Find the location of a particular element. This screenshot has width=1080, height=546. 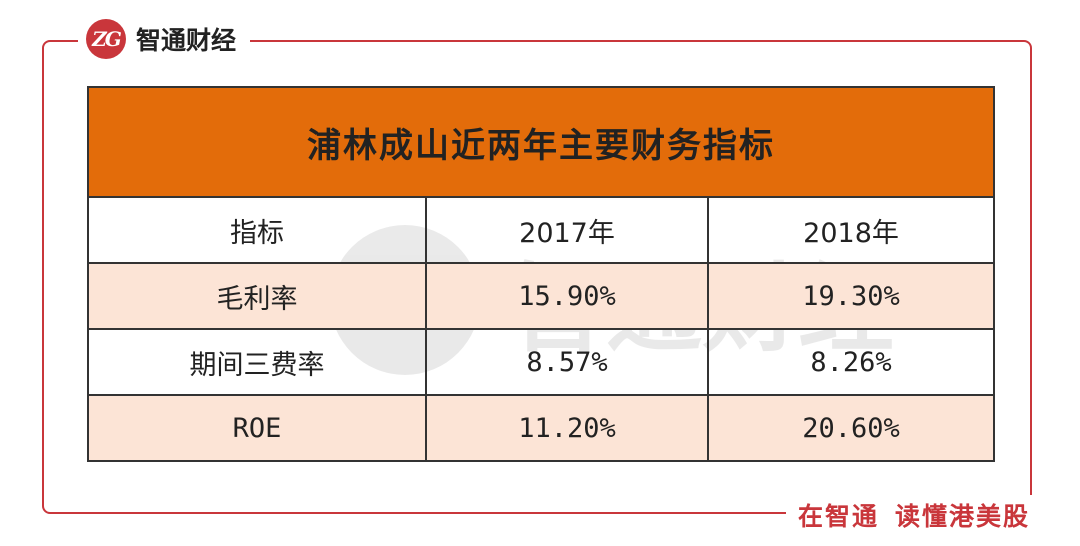

header-indicator: 指标 is located at coordinates (257, 230).